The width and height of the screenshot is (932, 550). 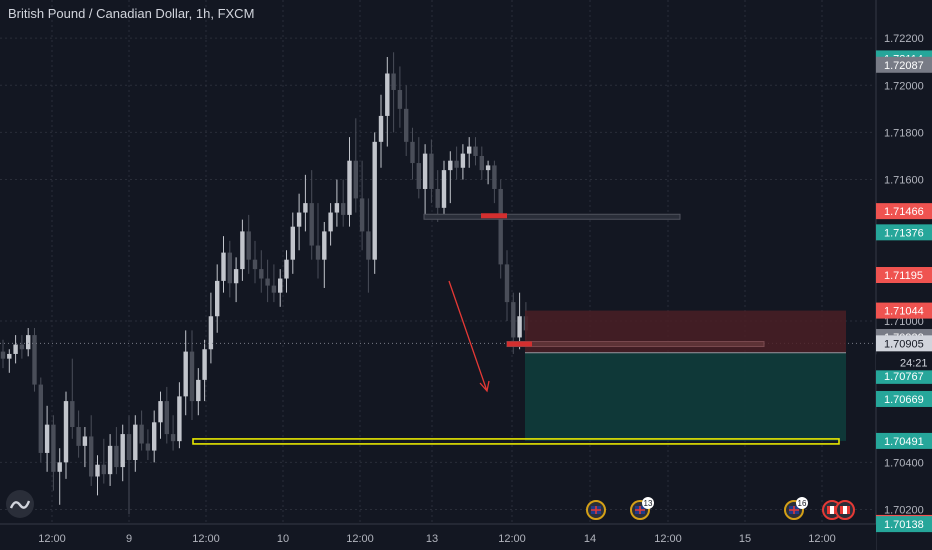 What do you see at coordinates (552, 216) in the screenshot?
I see `resistance-zone` at bounding box center [552, 216].